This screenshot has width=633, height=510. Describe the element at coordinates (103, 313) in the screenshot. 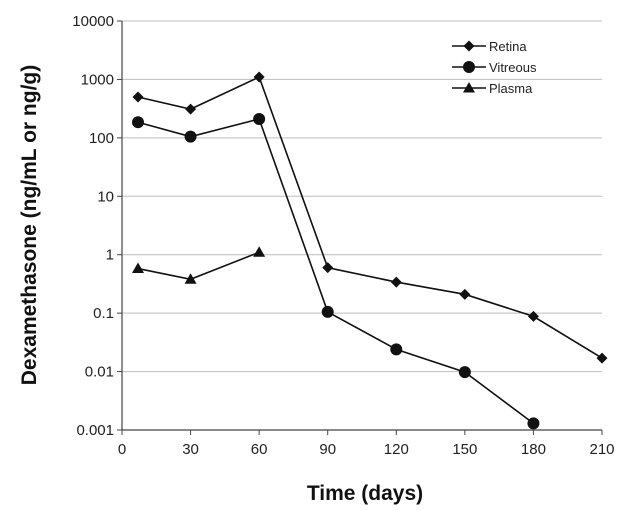

I see `y-tick-label: 0.1` at that location.